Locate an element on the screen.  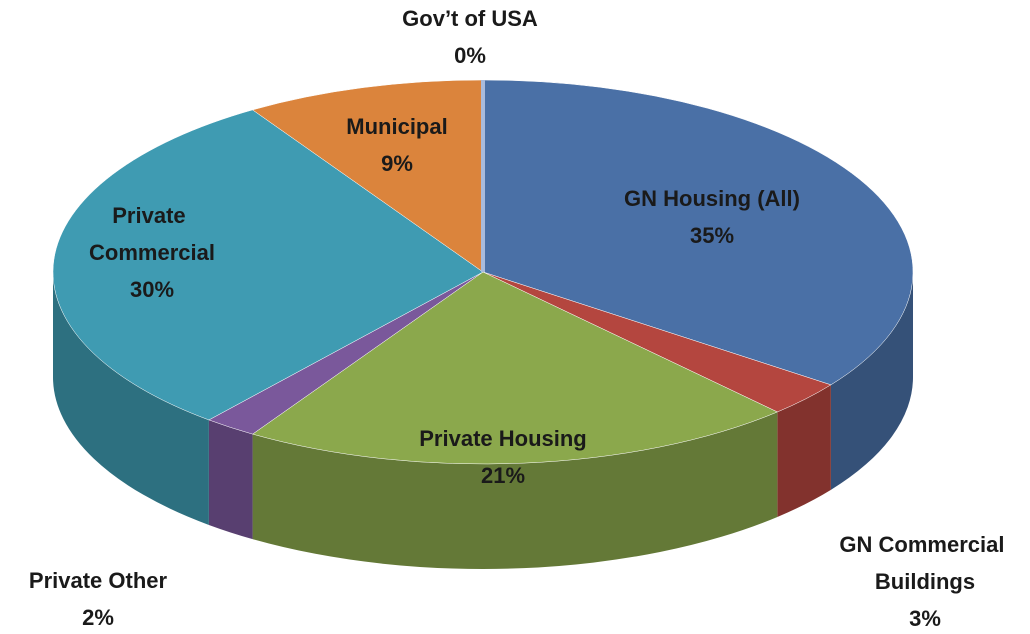
slice-label-line: GN Commercial is located at coordinates (924, 544).